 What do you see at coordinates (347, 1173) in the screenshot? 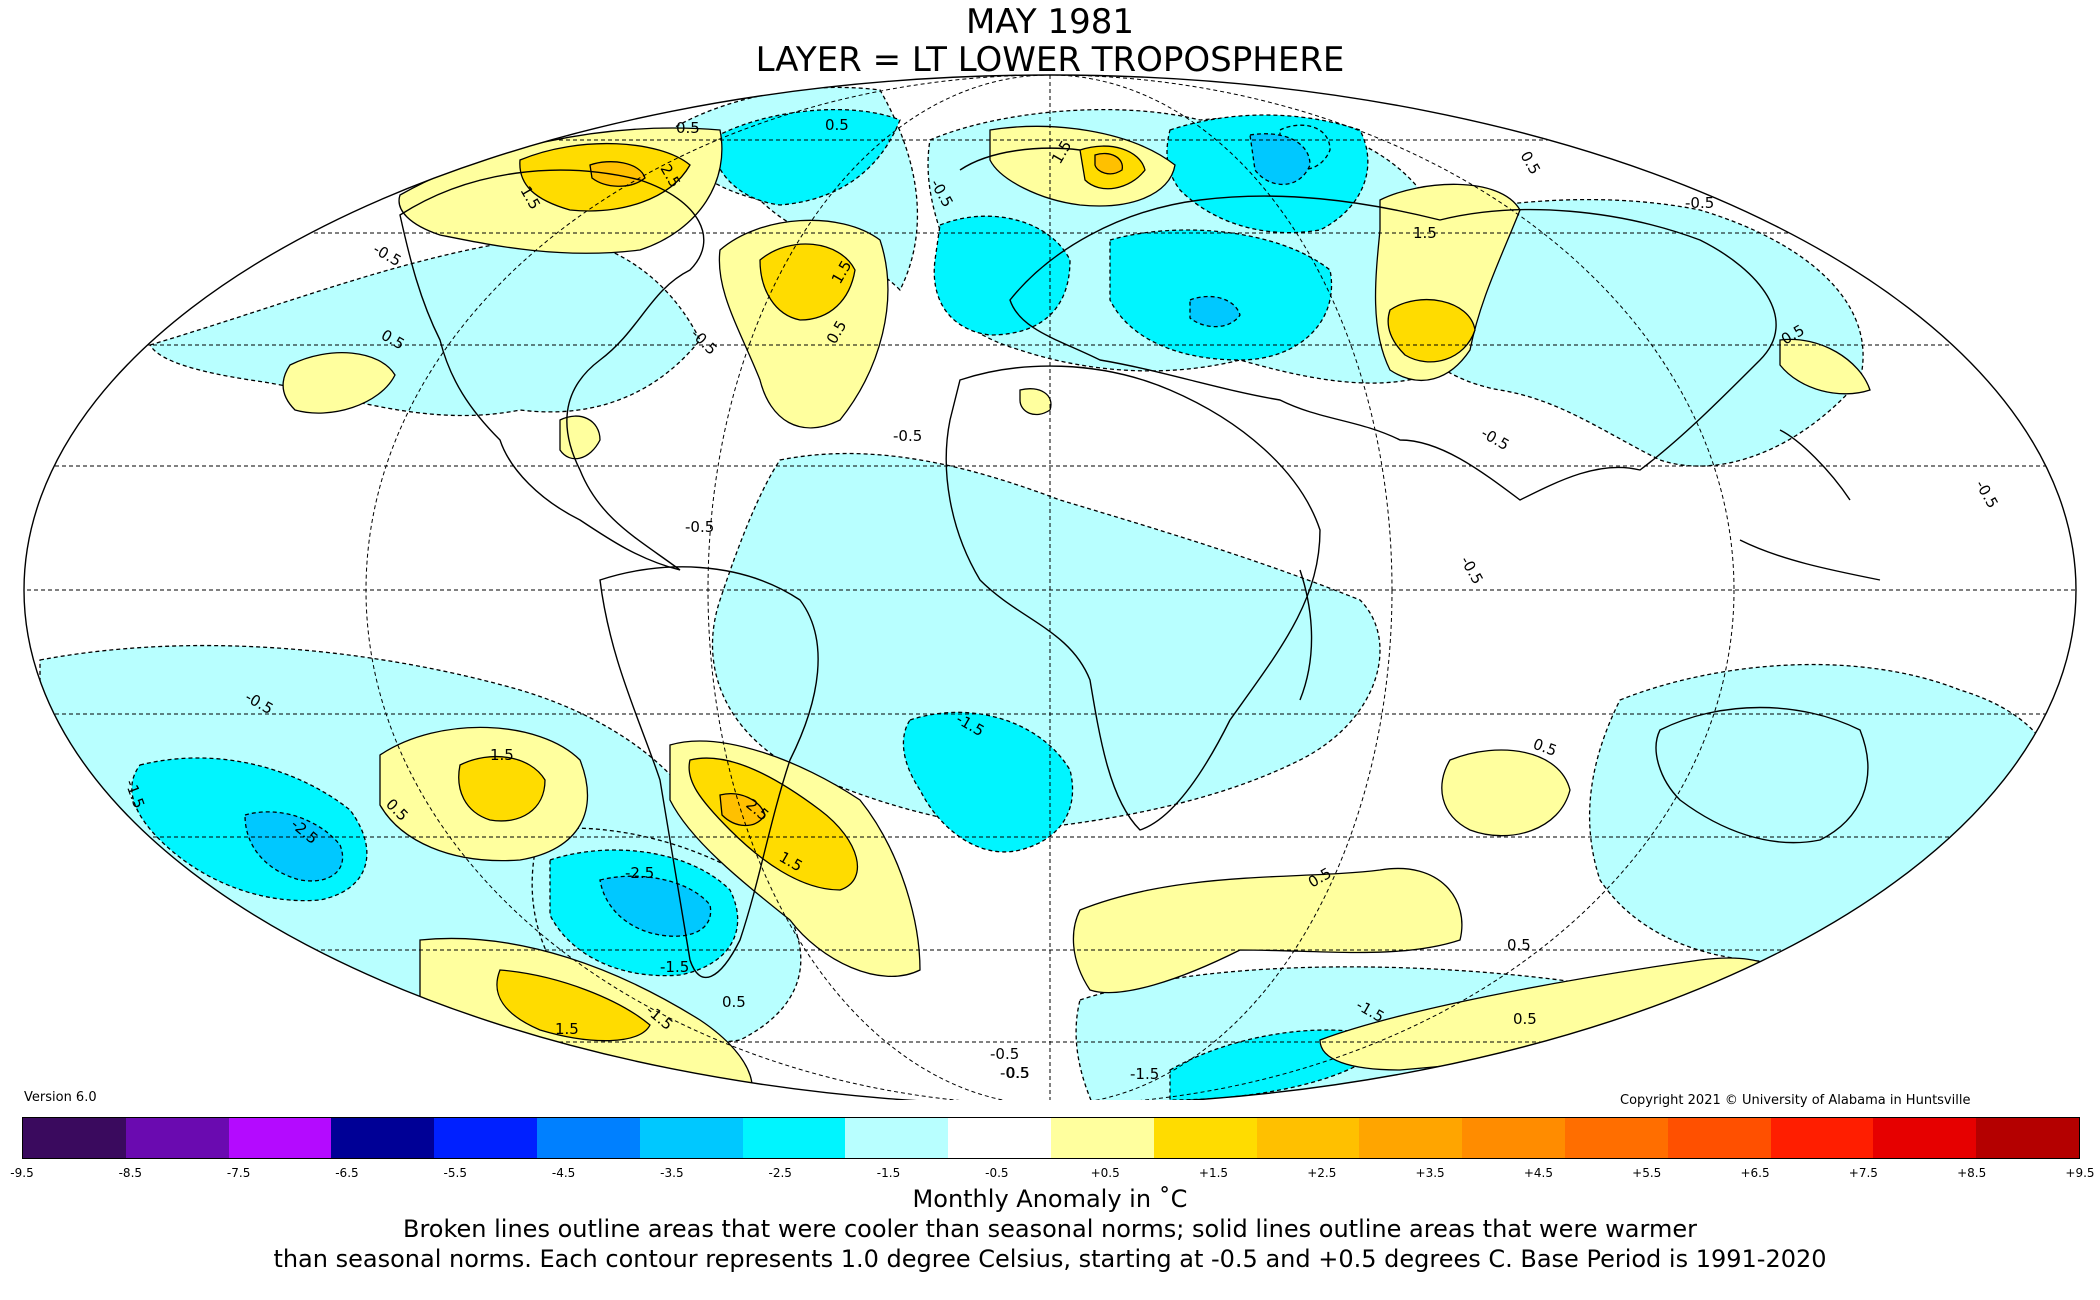
I see `colorbar-tick-label: -6.5` at bounding box center [347, 1173].